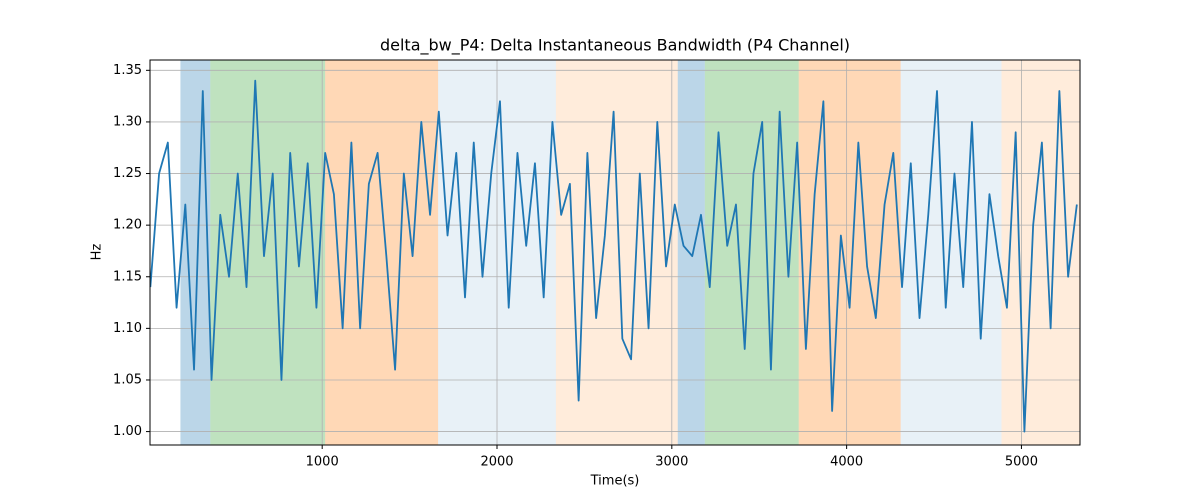 This screenshot has height=504, width=1200. What do you see at coordinates (496, 462) in the screenshot?
I see `x-tick-label: 2000` at bounding box center [496, 462].